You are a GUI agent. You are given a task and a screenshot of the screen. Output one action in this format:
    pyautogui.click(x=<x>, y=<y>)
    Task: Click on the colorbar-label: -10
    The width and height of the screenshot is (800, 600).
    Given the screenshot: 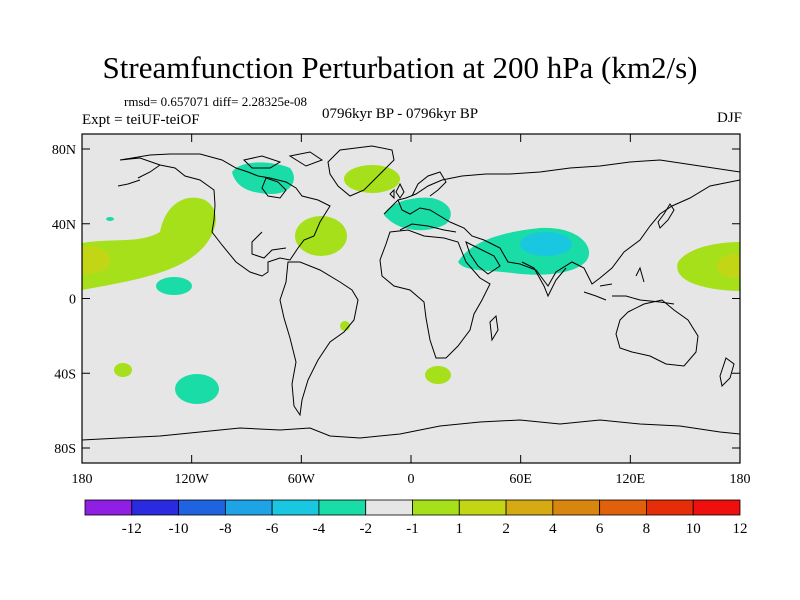 What is the action you would take?
    pyautogui.click(x=179, y=529)
    